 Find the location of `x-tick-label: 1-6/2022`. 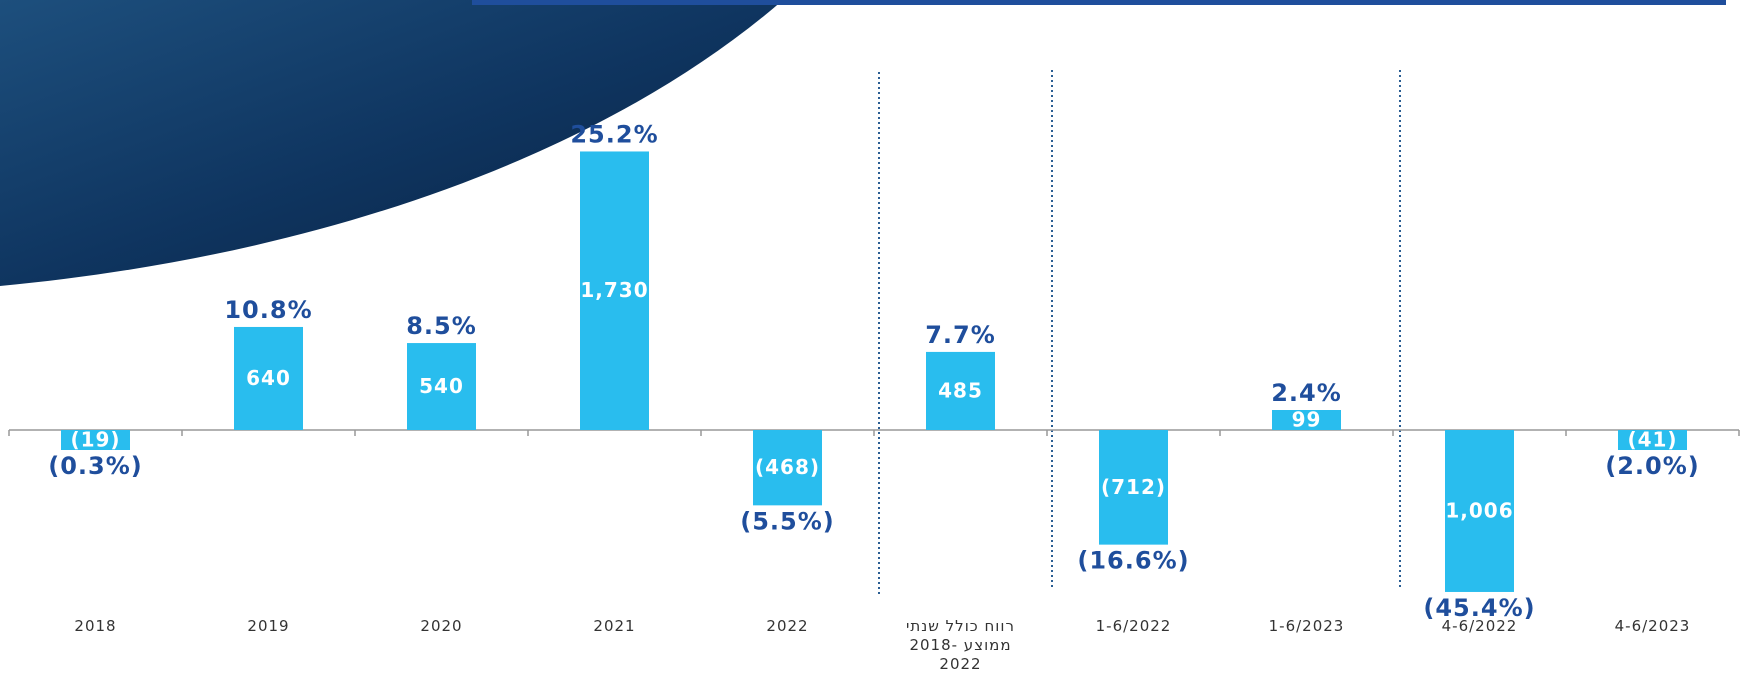

x-tick-label: 1-6/2022 is located at coordinates (1133, 626).